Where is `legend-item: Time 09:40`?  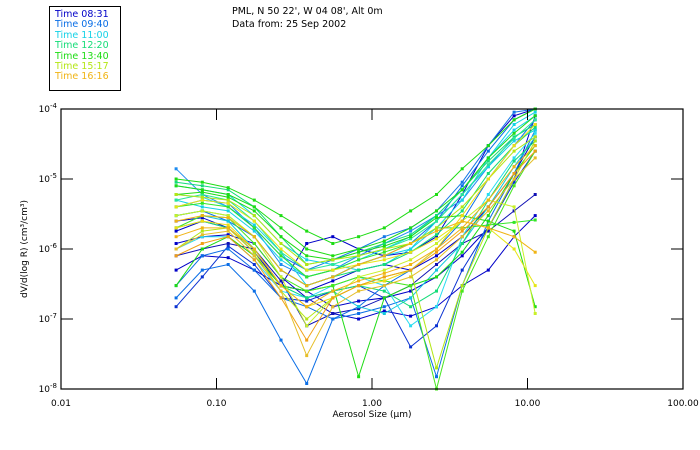
legend-item: Time 09:40 is located at coordinates (82, 25).